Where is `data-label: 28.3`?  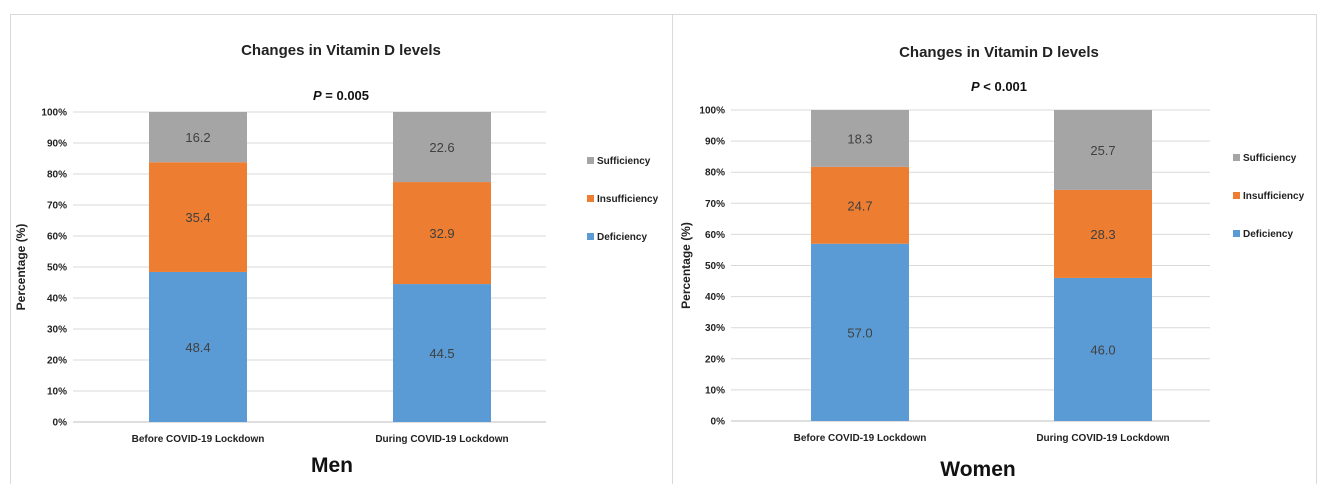
data-label: 28.3 is located at coordinates (1102, 234).